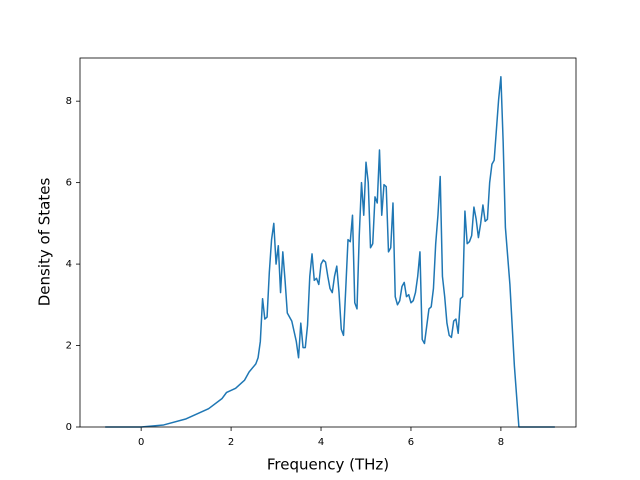 The image size is (640, 480). I want to click on y-tick-label: 2, so click(69, 346).